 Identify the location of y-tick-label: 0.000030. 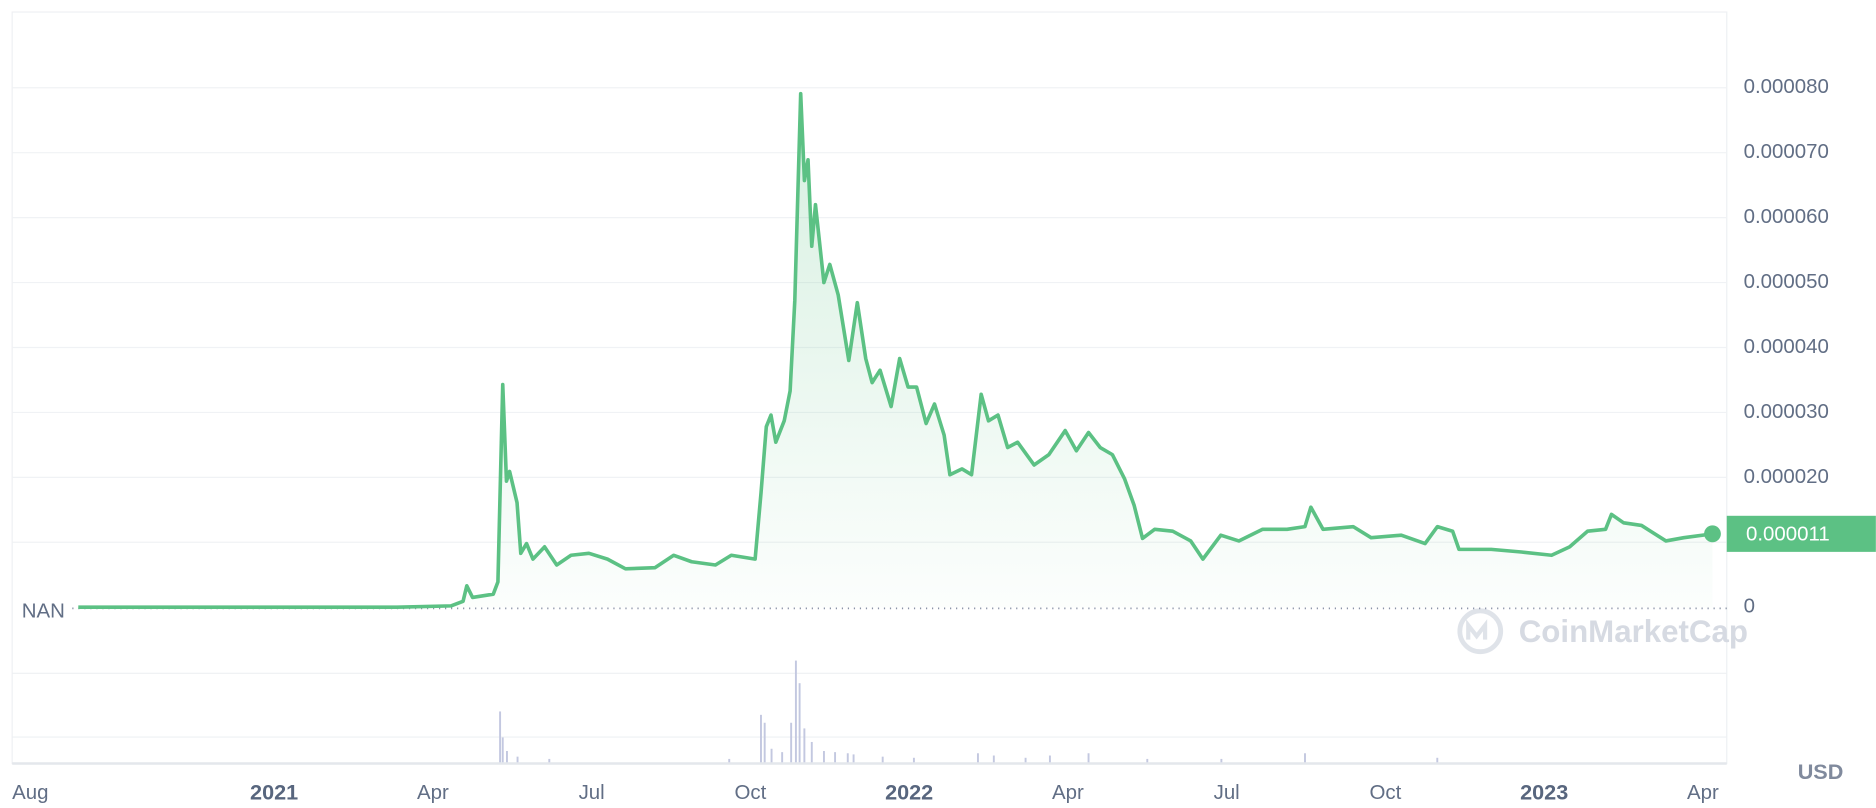
(1786, 411).